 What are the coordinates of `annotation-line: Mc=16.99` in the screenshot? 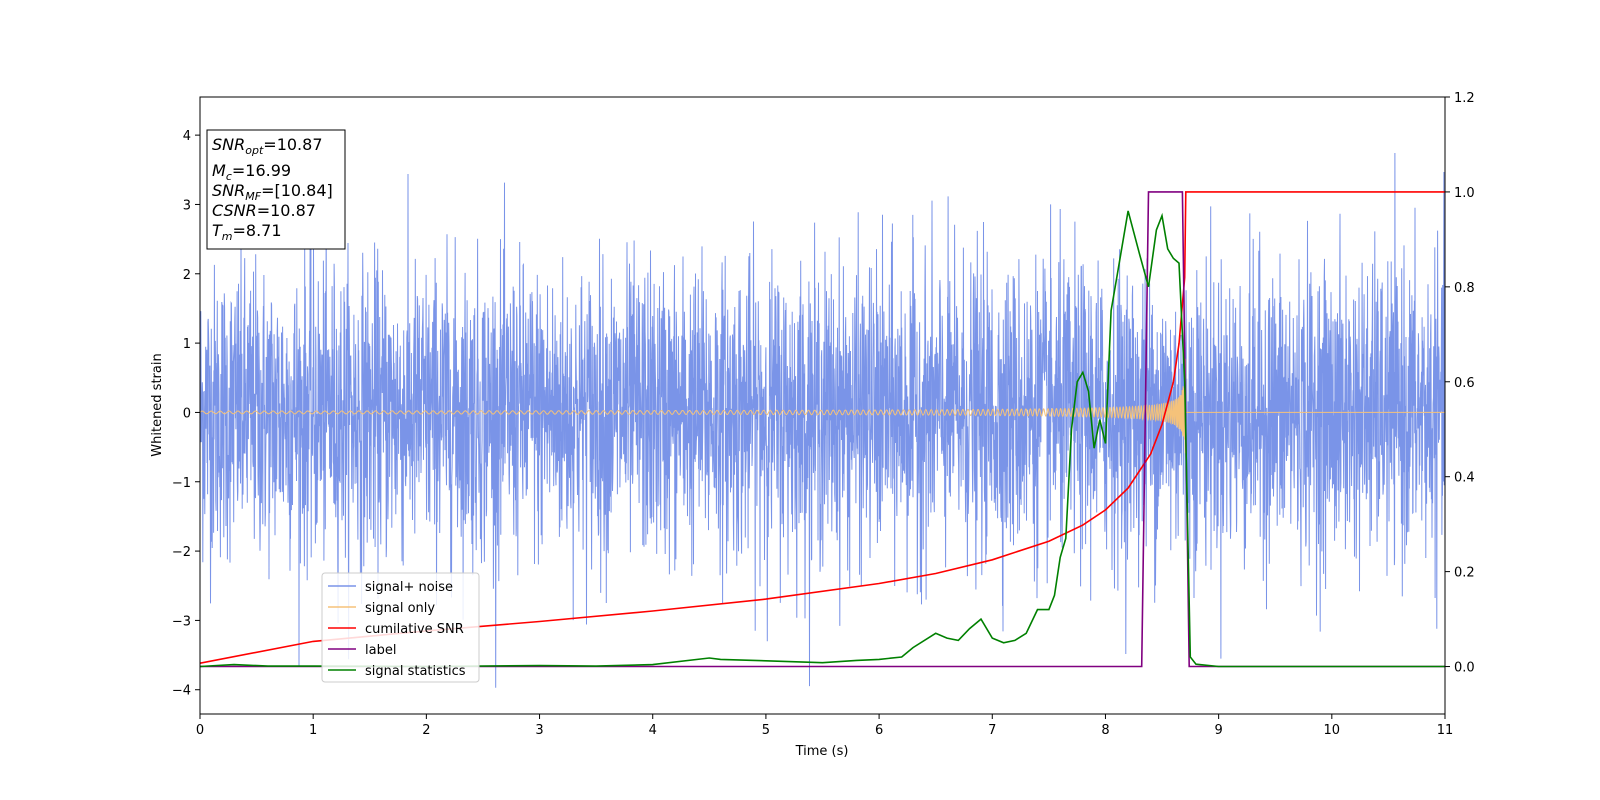 It's located at (251, 172).